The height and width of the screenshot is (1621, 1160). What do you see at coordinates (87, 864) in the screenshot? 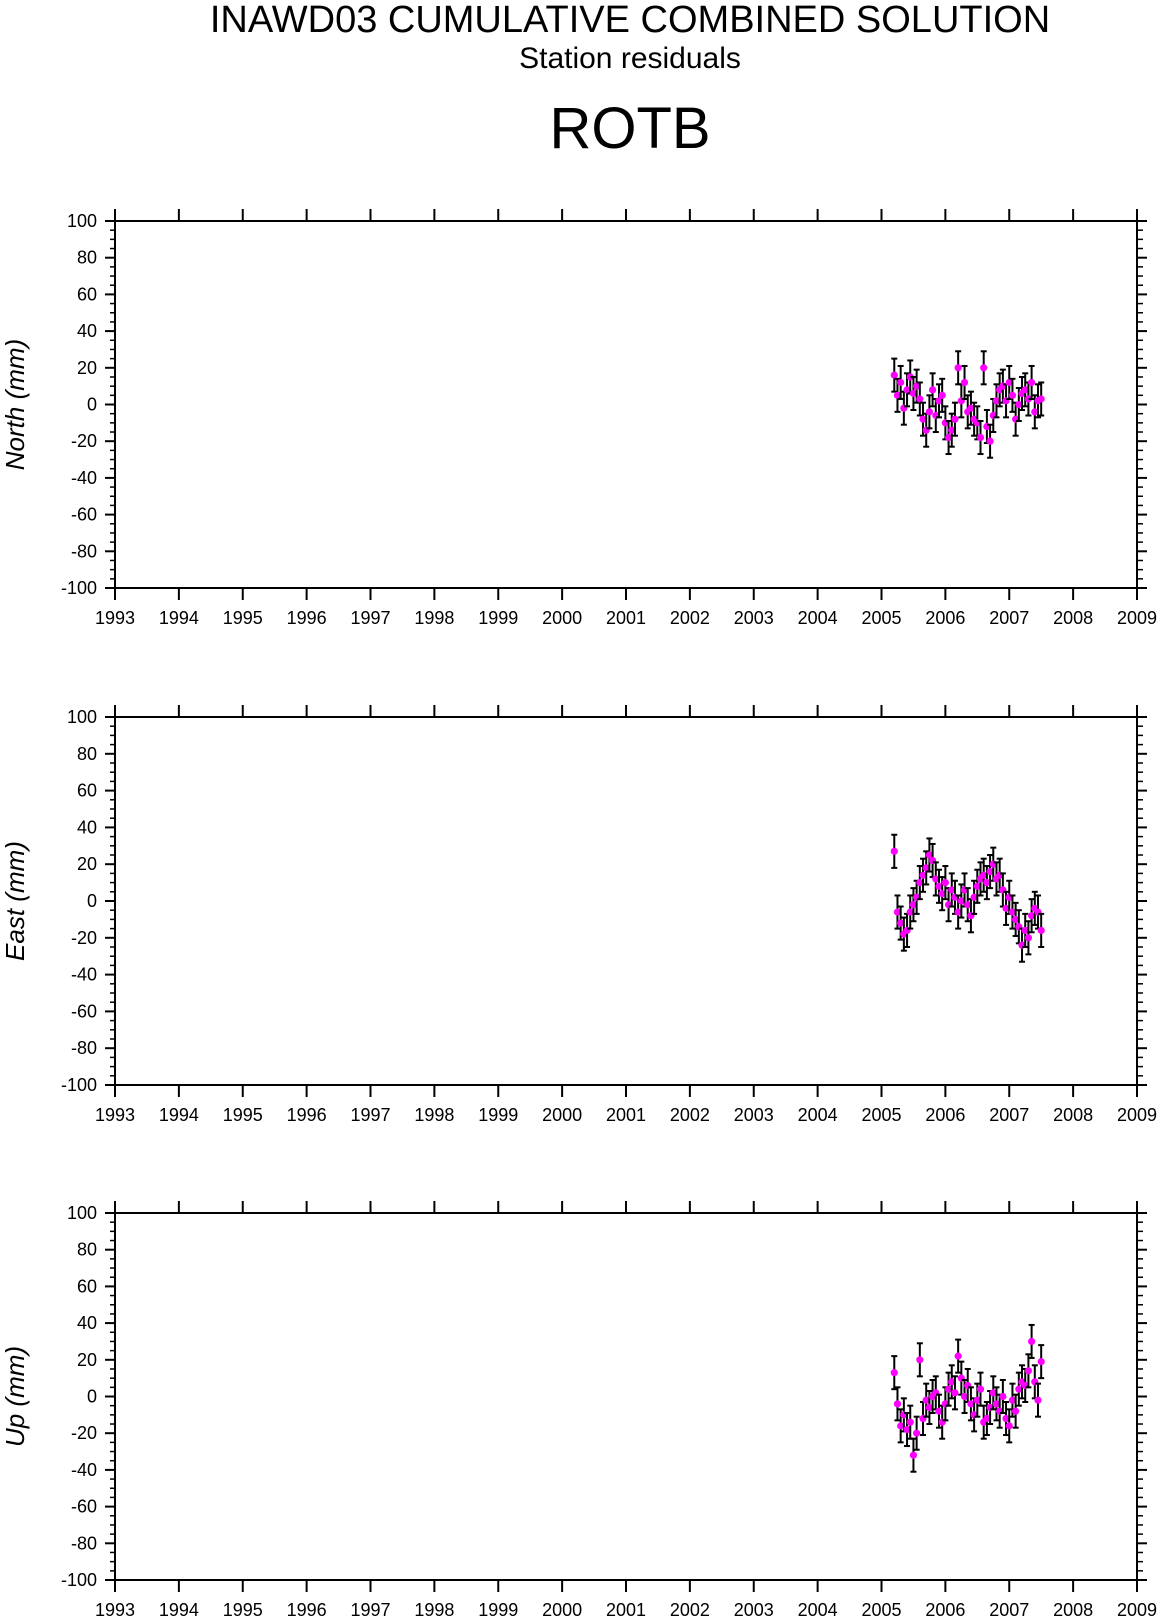
I see `y-tick-label: 20` at bounding box center [87, 864].